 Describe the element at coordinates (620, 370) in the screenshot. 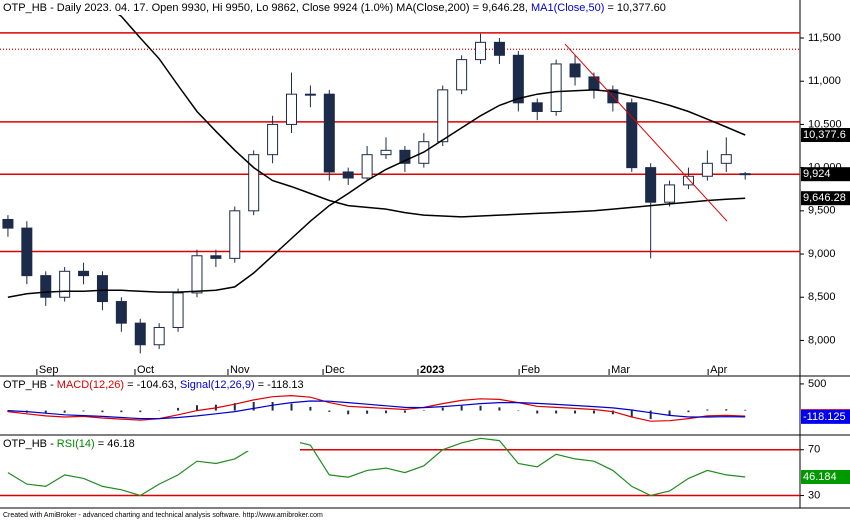

I see `x-tick-label: Mar` at that location.